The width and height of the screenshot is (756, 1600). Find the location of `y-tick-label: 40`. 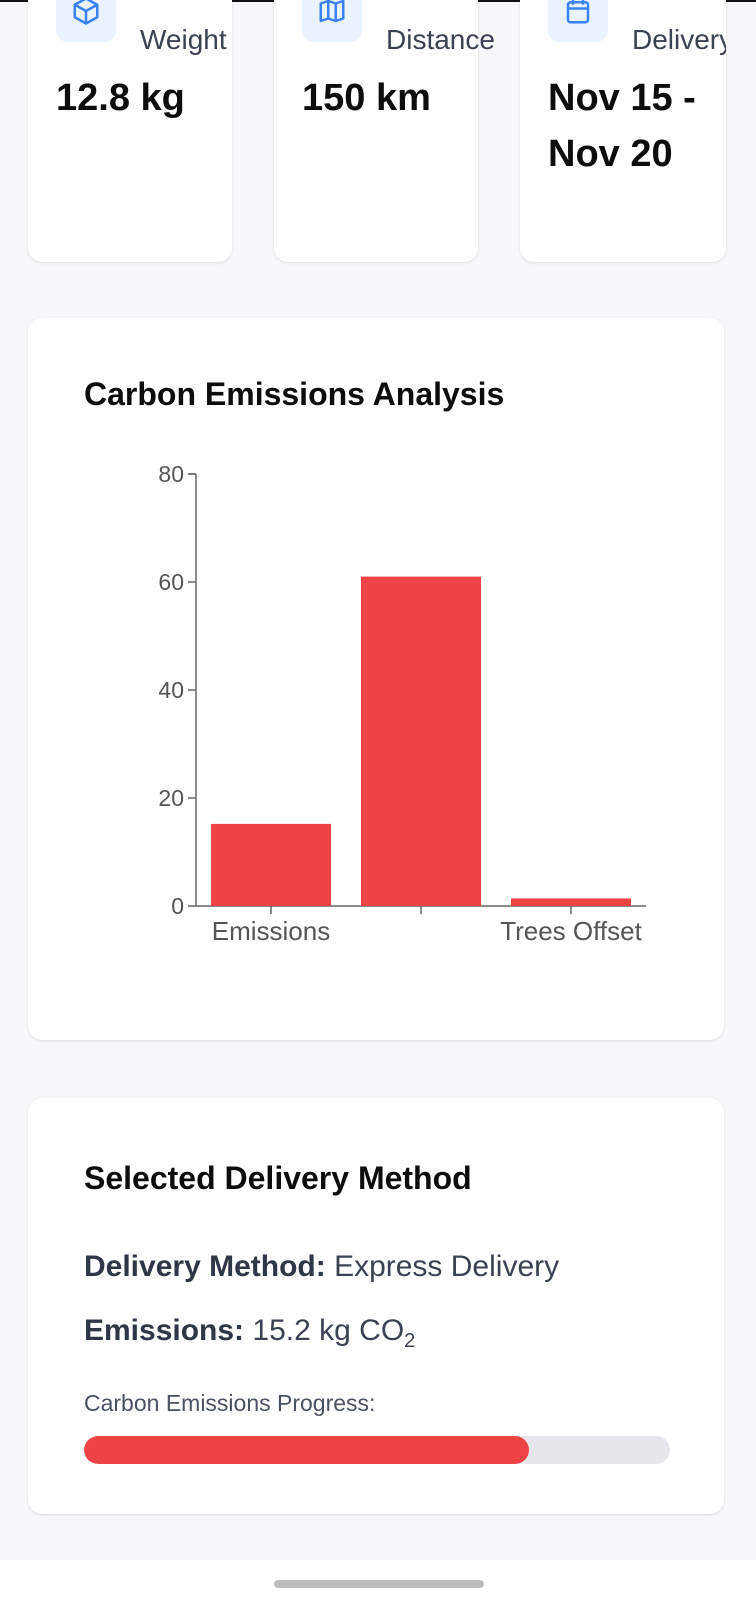

y-tick-label: 40 is located at coordinates (171, 690).